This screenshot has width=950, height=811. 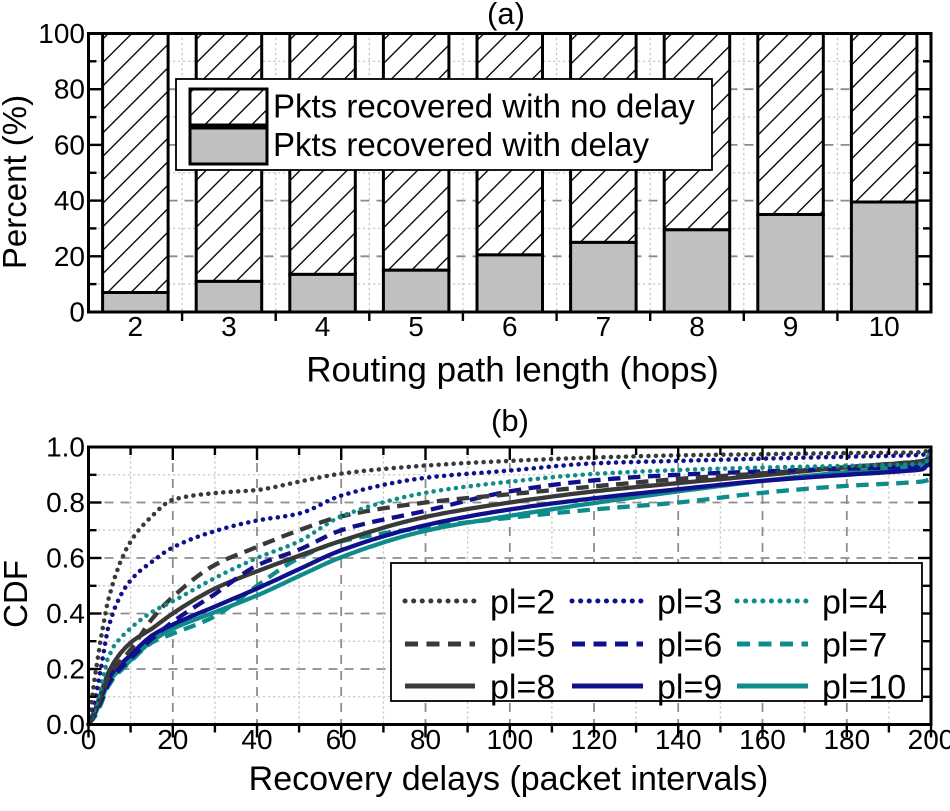 What do you see at coordinates (689, 688) in the screenshot?
I see `svg-text: pl=9` at bounding box center [689, 688].